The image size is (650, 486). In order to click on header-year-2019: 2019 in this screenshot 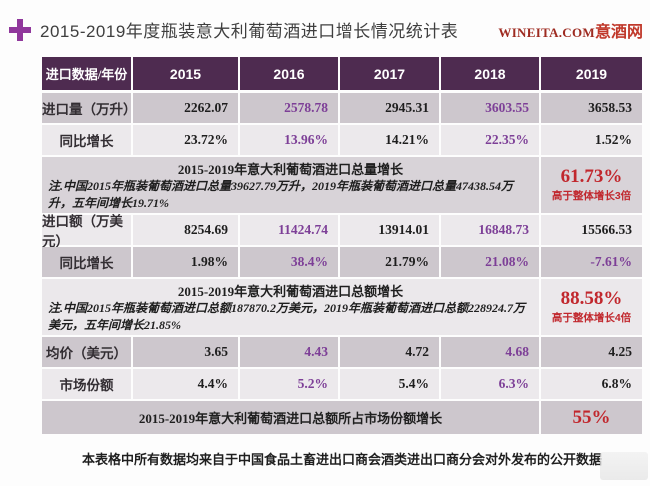, I will do `click(591, 73)`.